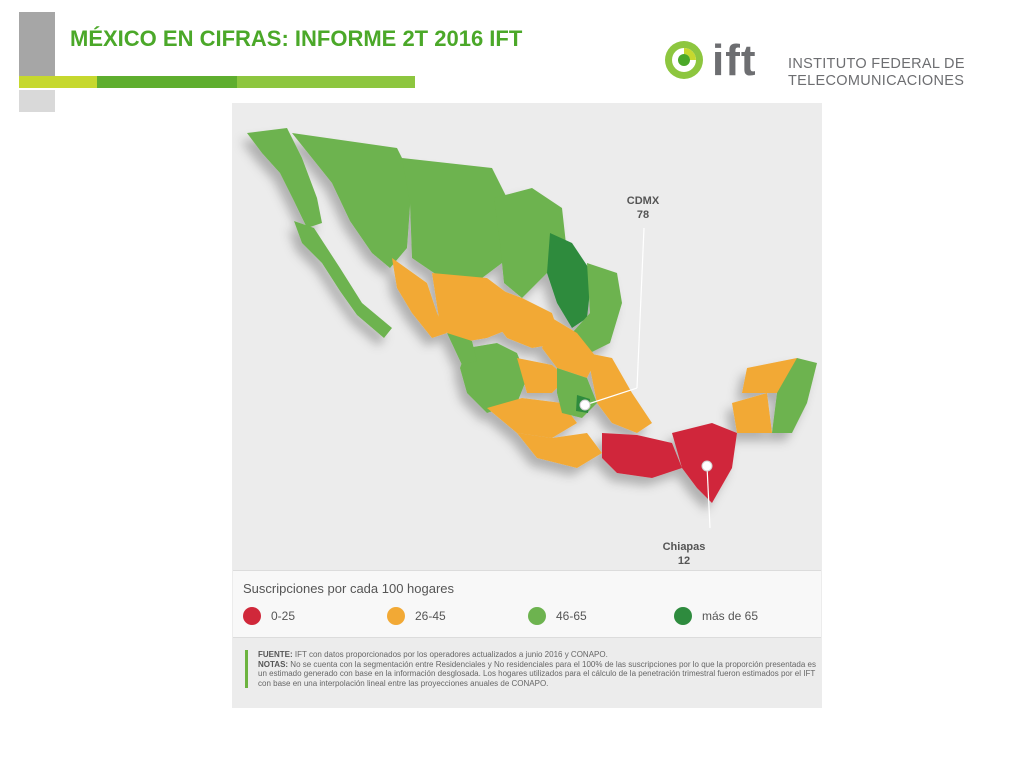 The width and height of the screenshot is (1024, 768). Describe the element at coordinates (283, 616) in the screenshot. I see `legend-label: 0-25` at that location.